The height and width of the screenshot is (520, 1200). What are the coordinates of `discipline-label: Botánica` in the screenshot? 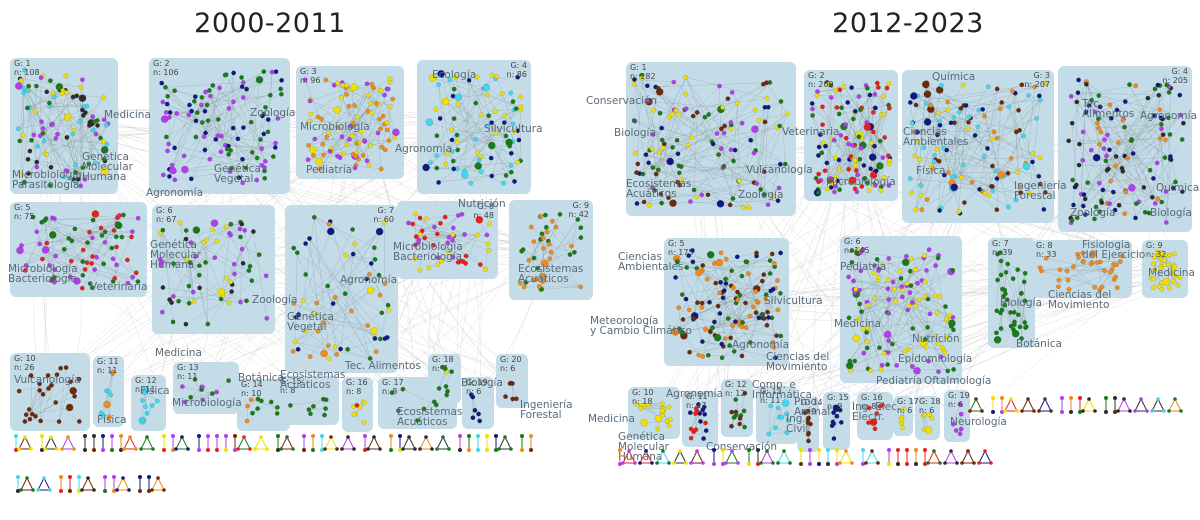 It's located at (1039, 344).